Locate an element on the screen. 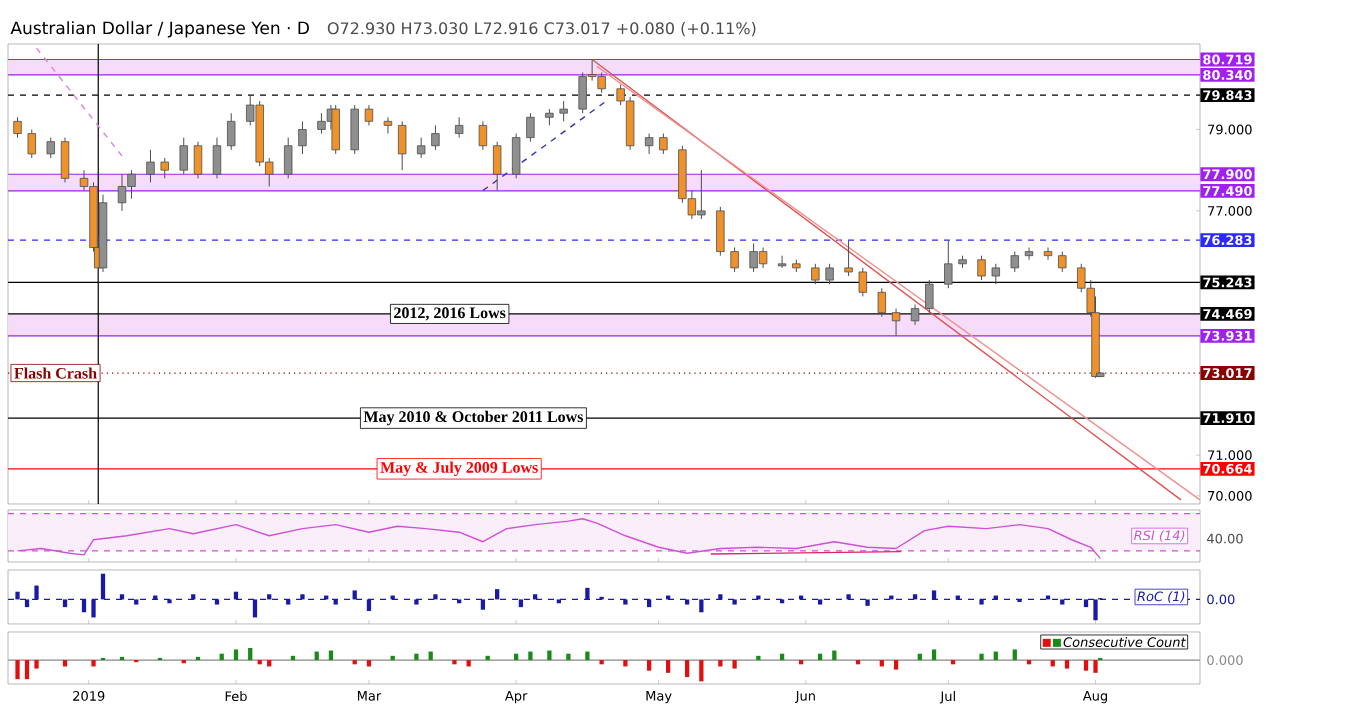 Image resolution: width=1360 pixels, height=712 pixels. chart-subtitle: O72.930 H73.030 L72.916 C73.017 +0.080 (+0.11%) is located at coordinates (541, 29).